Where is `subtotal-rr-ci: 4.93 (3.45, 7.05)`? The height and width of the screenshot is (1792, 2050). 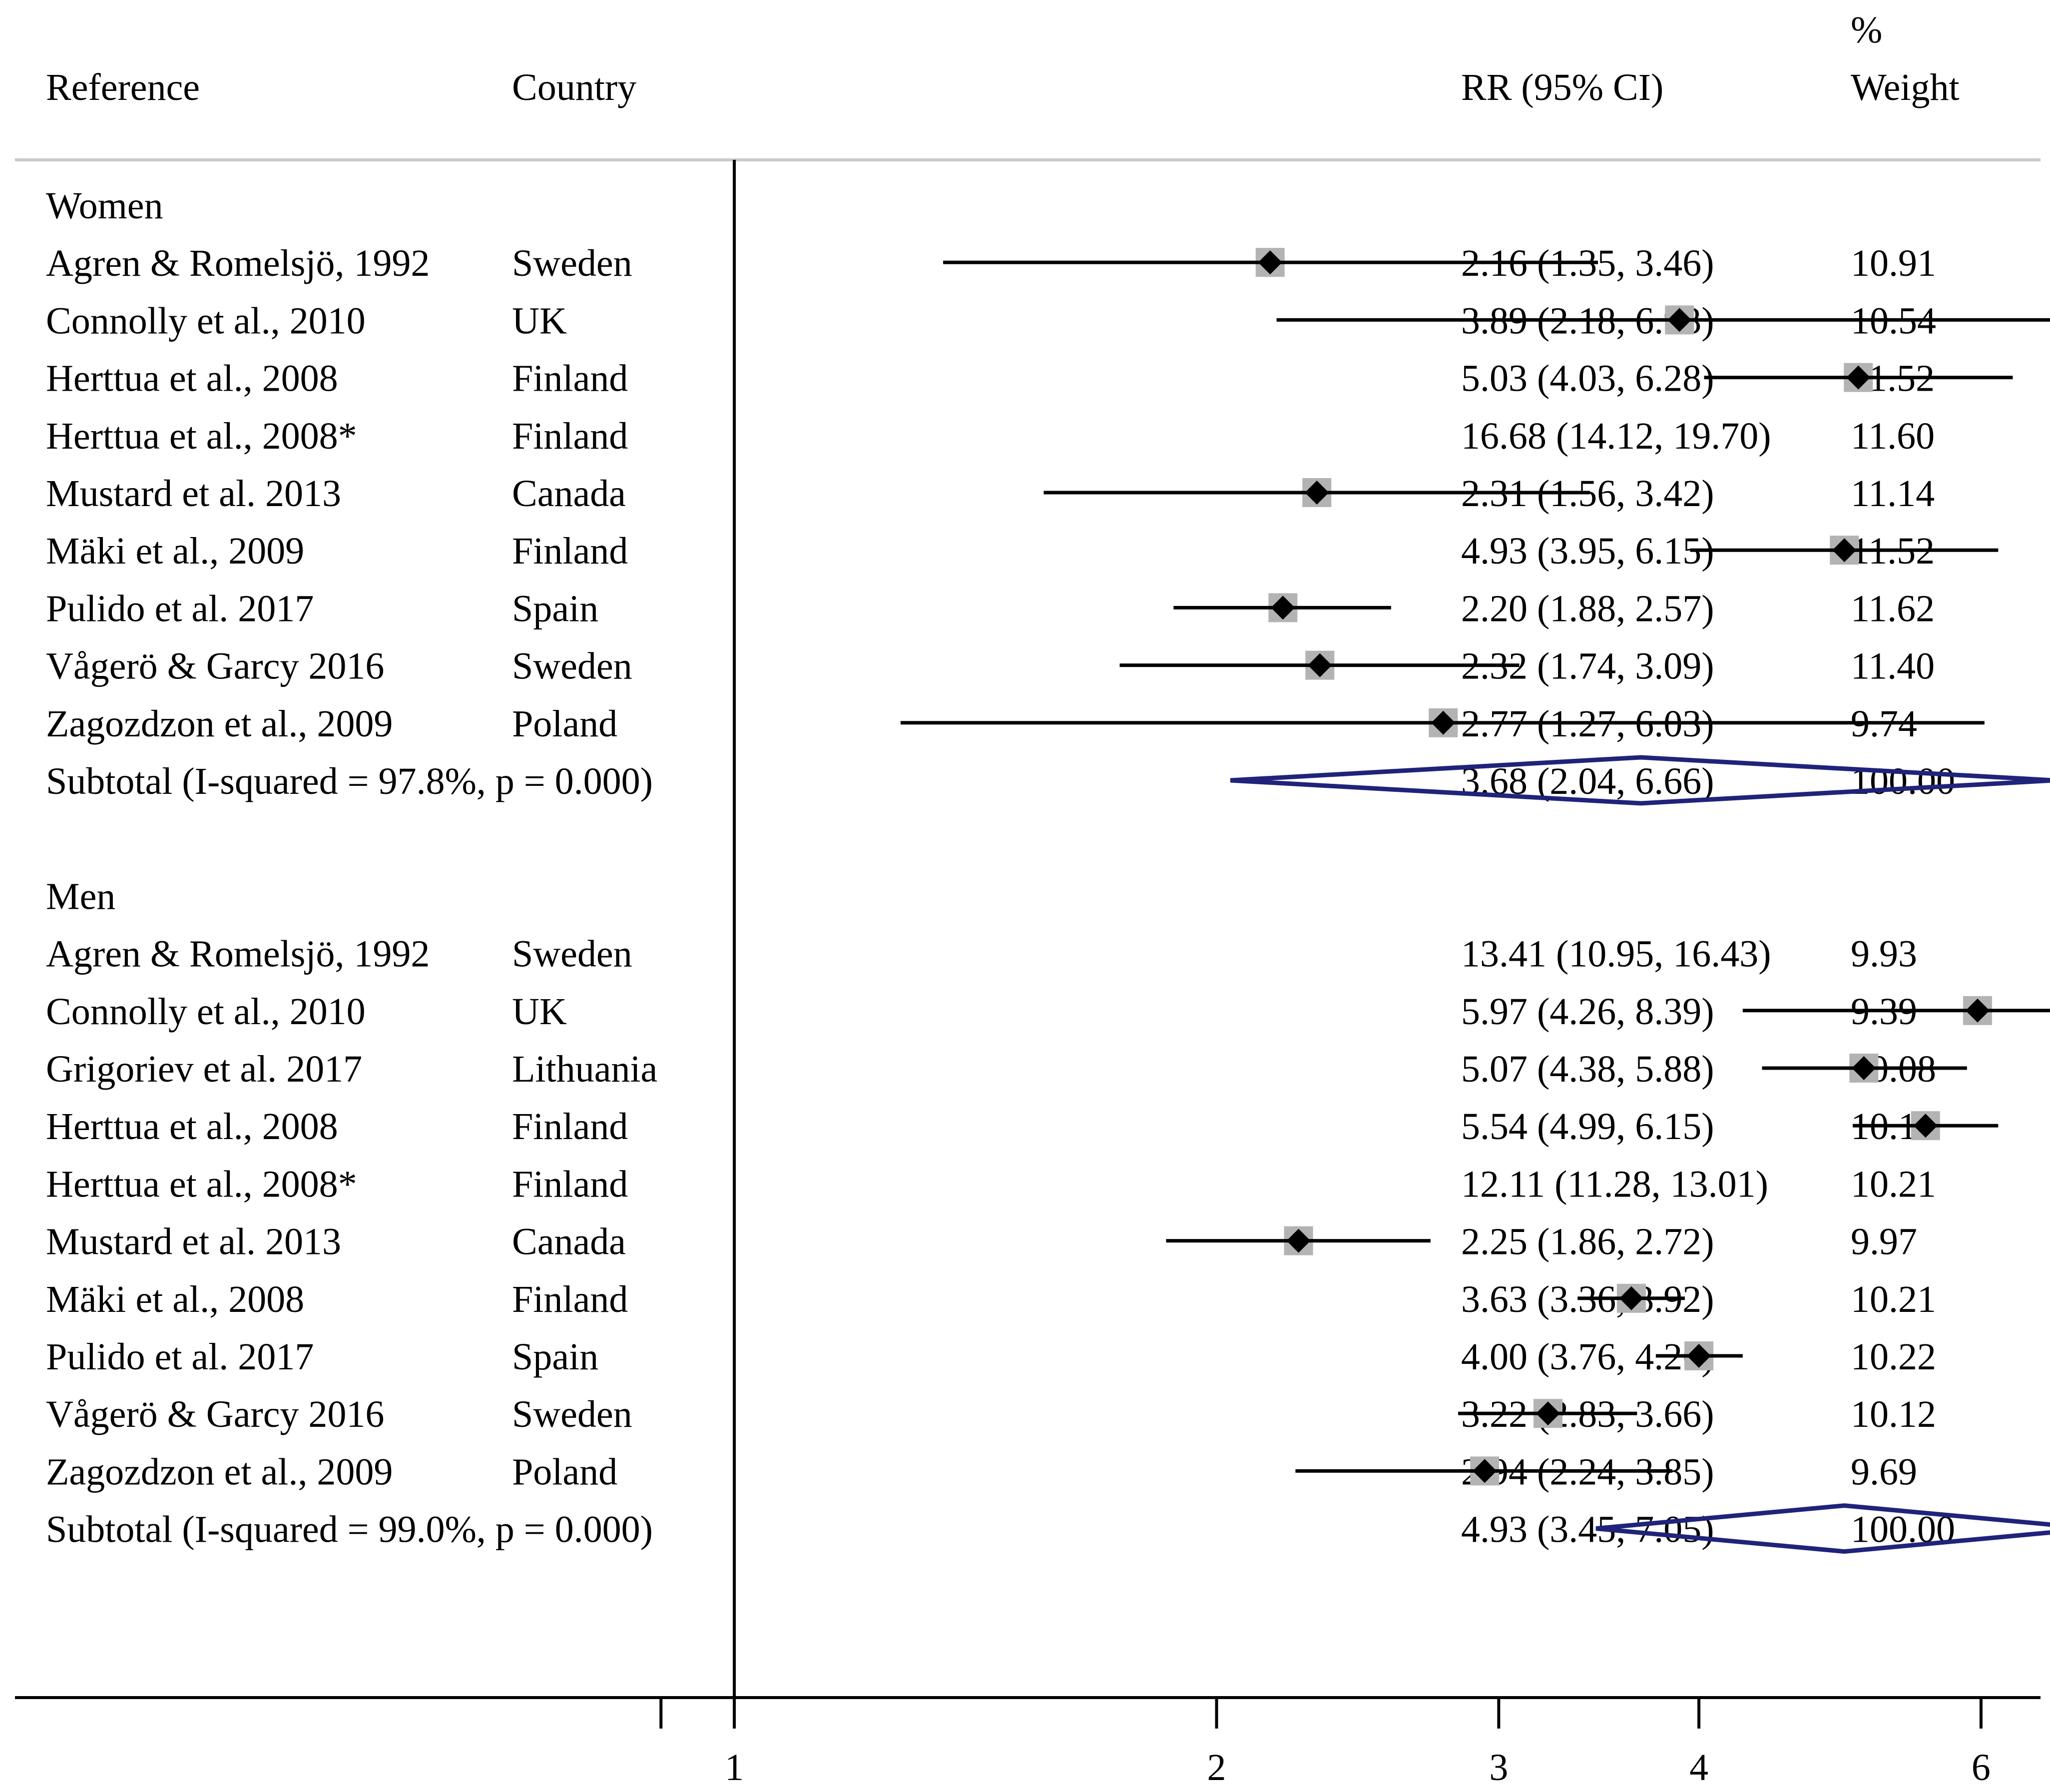 subtotal-rr-ci: 4.93 (3.45, 7.05) is located at coordinates (1587, 1530).